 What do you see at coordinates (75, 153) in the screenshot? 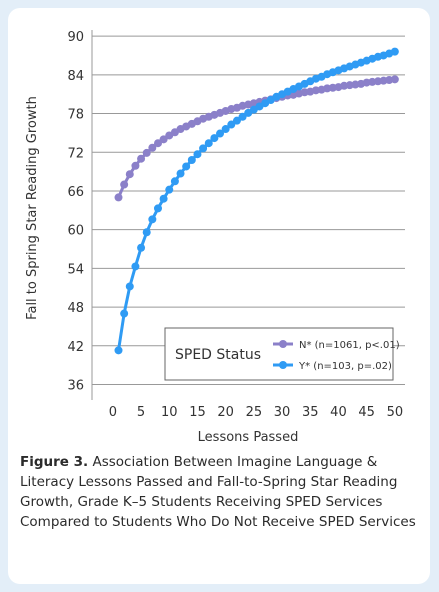
I see `y-tick-label: 72` at bounding box center [75, 153].